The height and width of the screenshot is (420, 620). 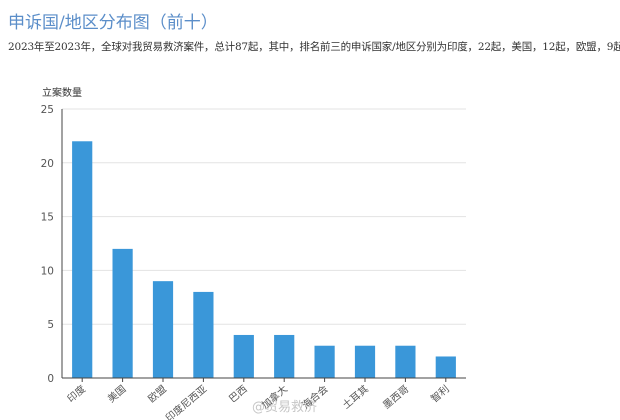 I want to click on y-axis-label: 立案数量, so click(x=62, y=92).